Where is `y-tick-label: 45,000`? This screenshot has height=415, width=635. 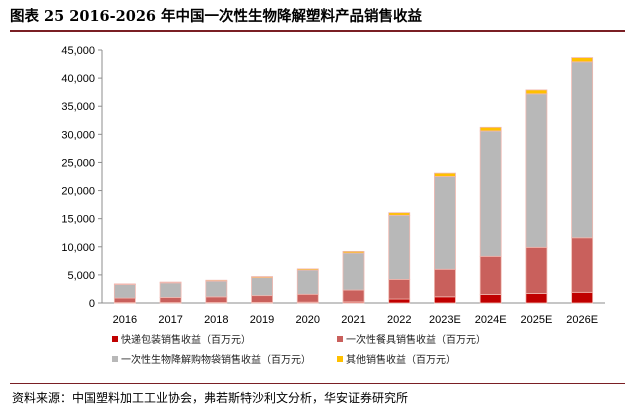
y-tick-label: 45,000 is located at coordinates (78, 51).